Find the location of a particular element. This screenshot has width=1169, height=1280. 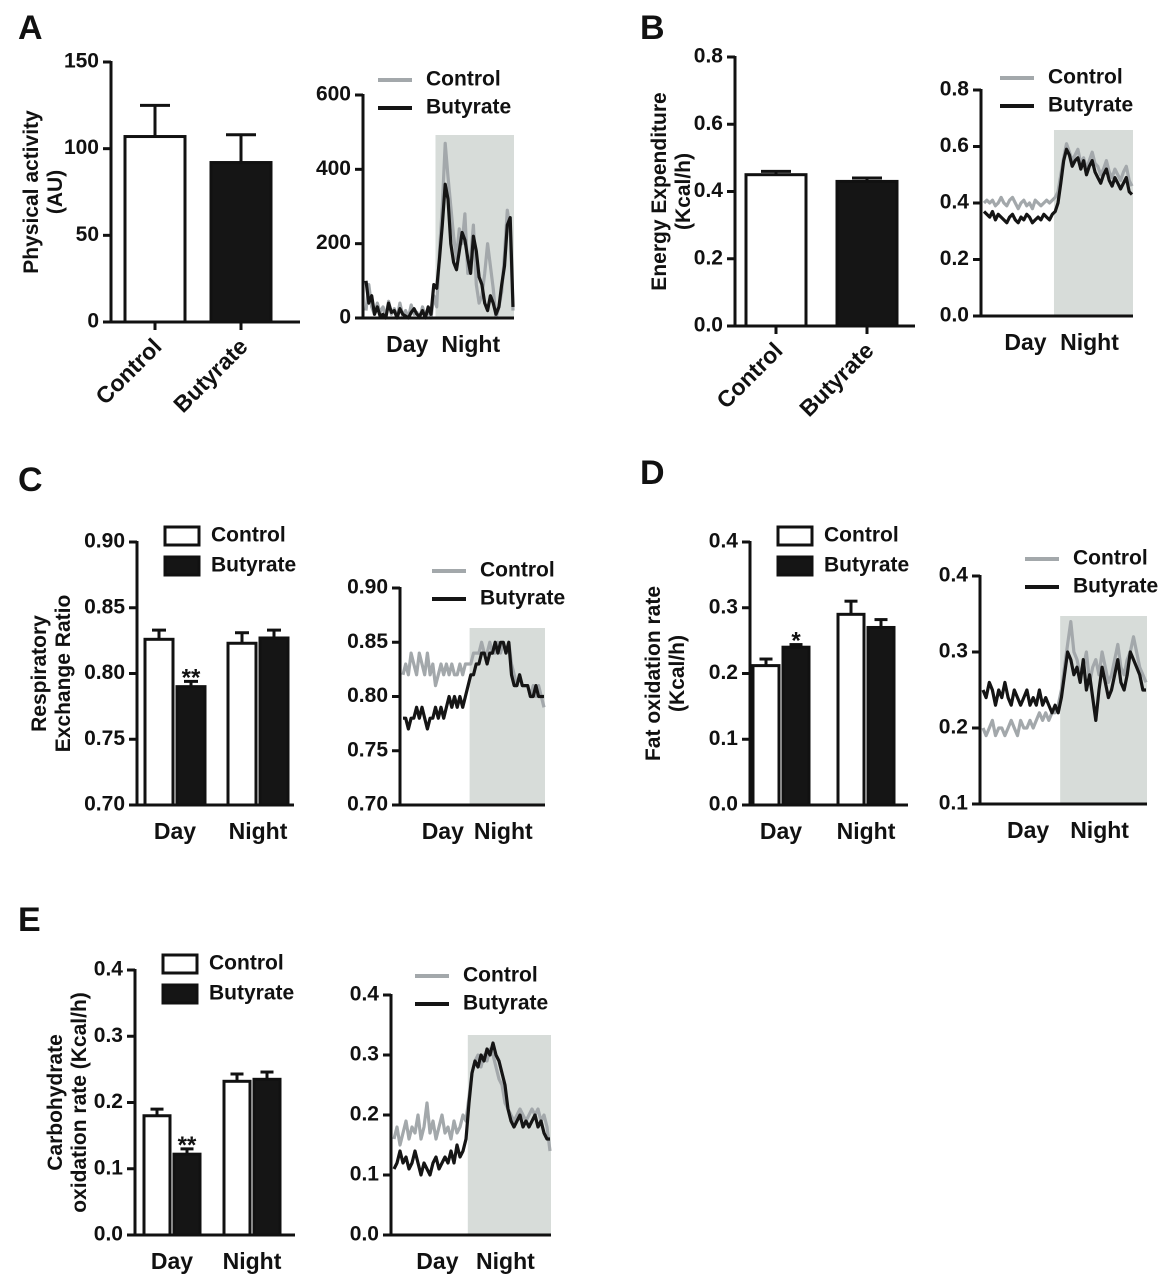

line-chart: 0 200 400 600 Day Night Control Butyrate is located at coordinates (415, 212).